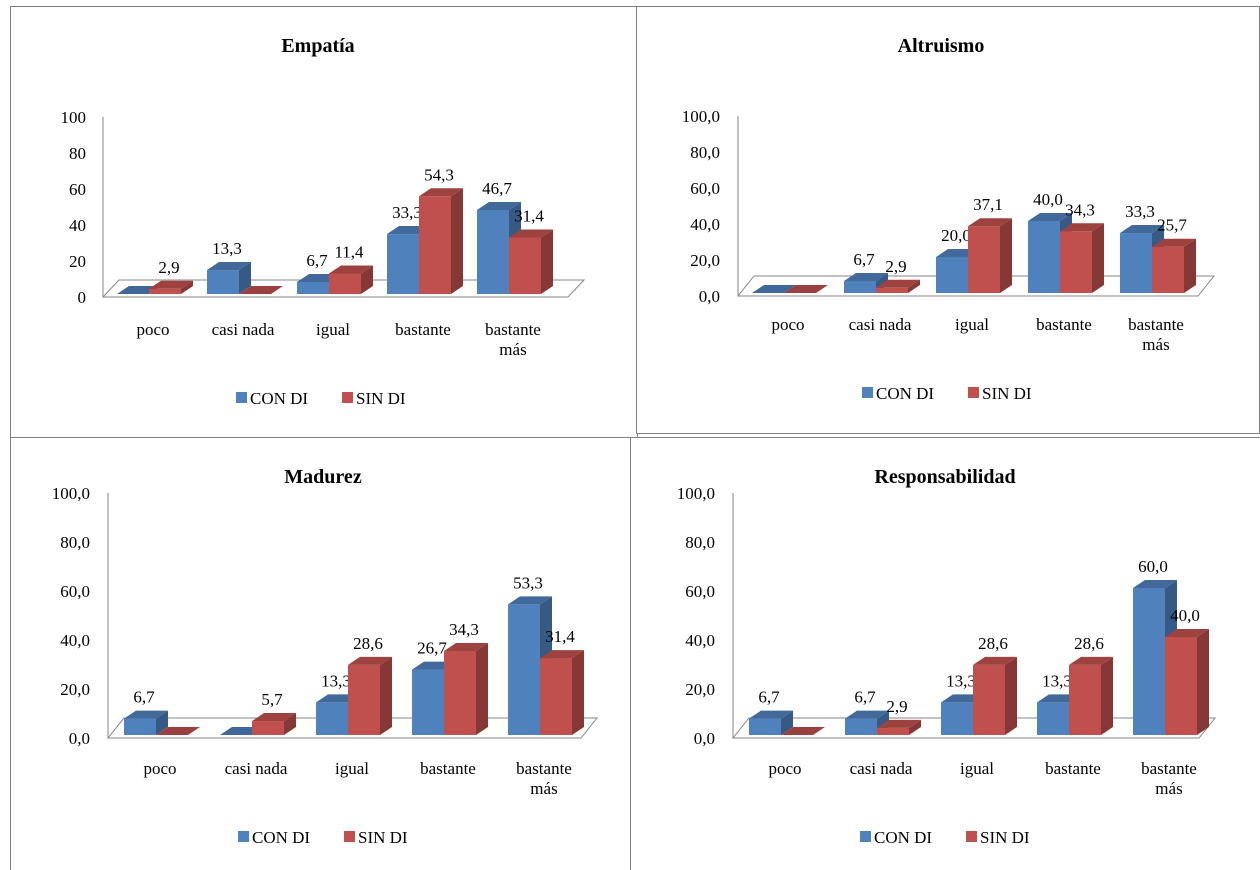  Describe the element at coordinates (159, 768) in the screenshot. I see `x-tick-label: poco` at that location.